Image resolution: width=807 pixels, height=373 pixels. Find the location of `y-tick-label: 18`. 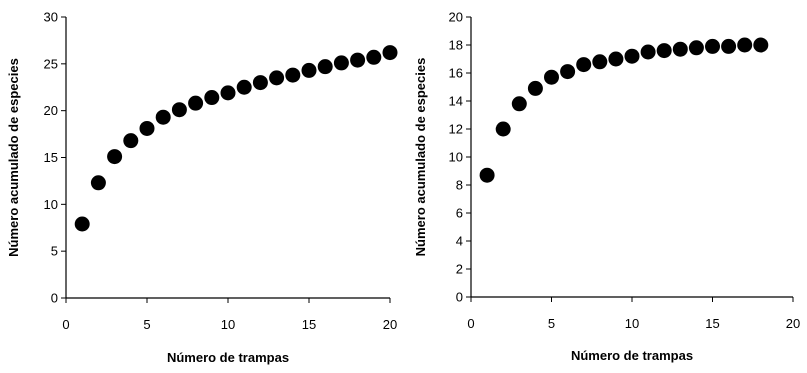

y-tick-label: 18 is located at coordinates (456, 45).